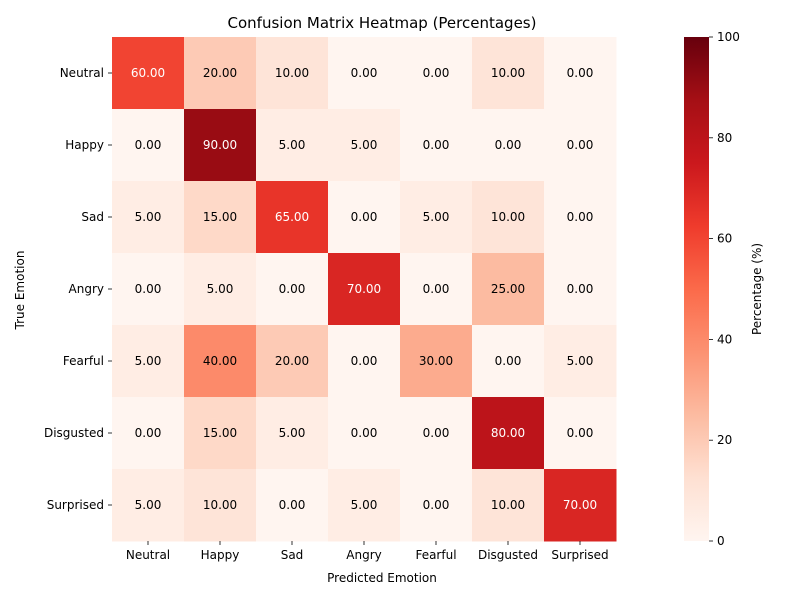 The height and width of the screenshot is (604, 800). I want to click on x-tick-label: Fearful, so click(435, 555).